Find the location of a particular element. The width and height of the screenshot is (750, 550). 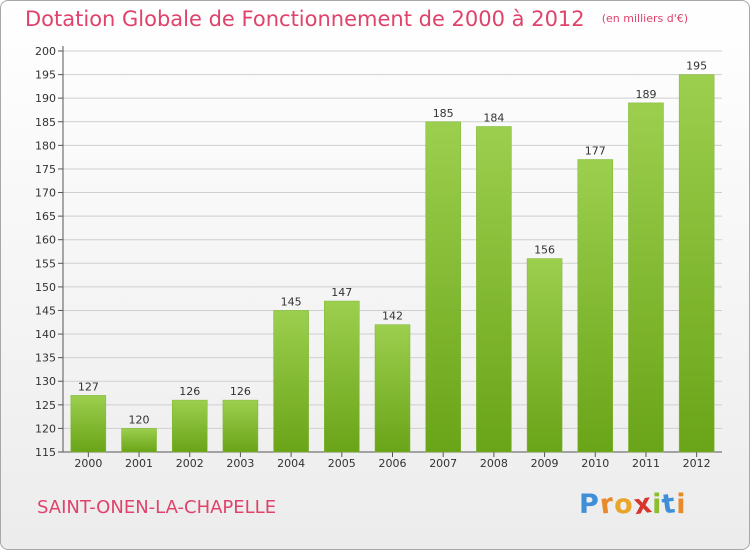

bar-2000 is located at coordinates (88, 424).